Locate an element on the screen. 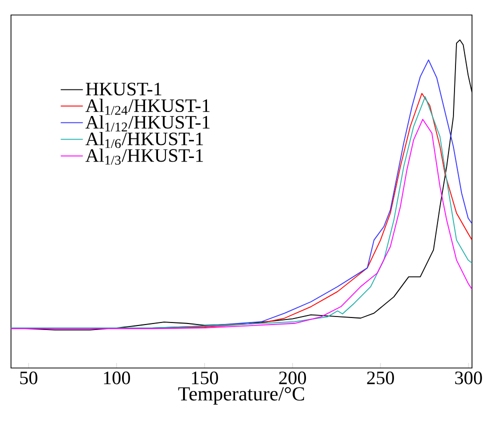  x-tick-label: 100 is located at coordinates (117, 378).